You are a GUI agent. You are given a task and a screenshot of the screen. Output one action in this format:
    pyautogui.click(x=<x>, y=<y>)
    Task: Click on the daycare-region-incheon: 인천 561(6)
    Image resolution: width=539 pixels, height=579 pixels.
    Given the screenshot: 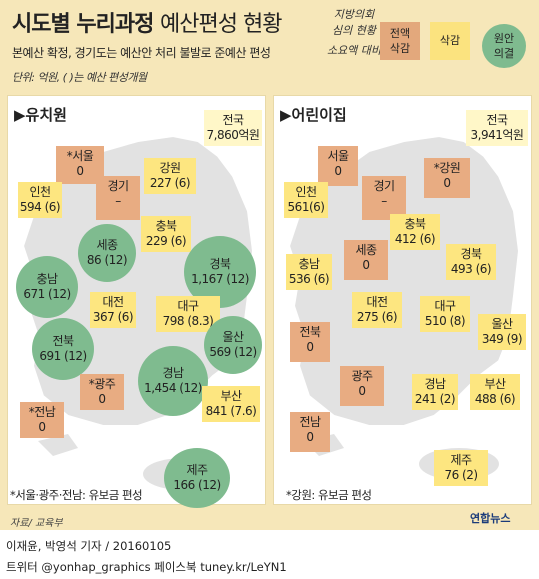 What is the action you would take?
    pyautogui.click(x=306, y=200)
    